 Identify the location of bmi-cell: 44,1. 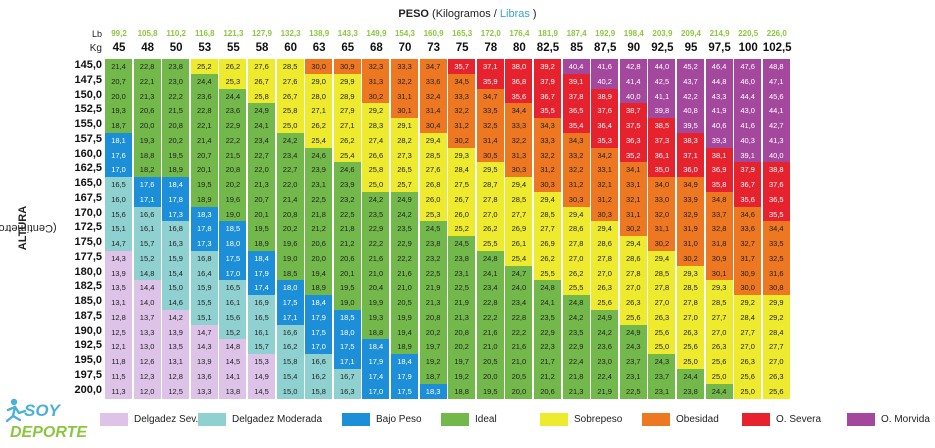
(776, 111).